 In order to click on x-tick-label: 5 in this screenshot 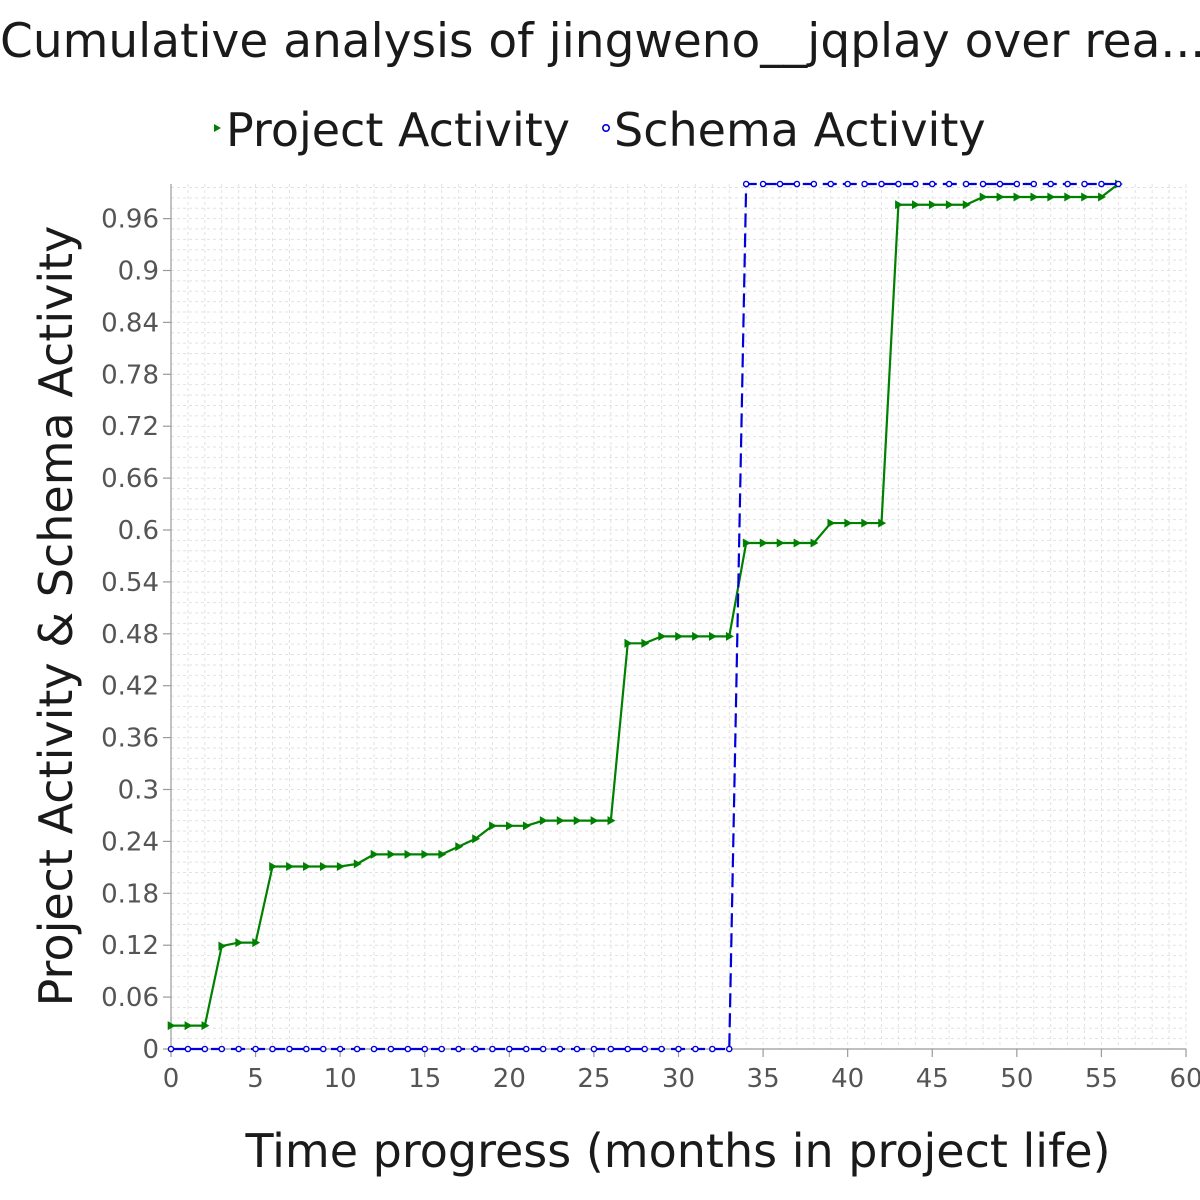, I will do `click(255, 1079)`.